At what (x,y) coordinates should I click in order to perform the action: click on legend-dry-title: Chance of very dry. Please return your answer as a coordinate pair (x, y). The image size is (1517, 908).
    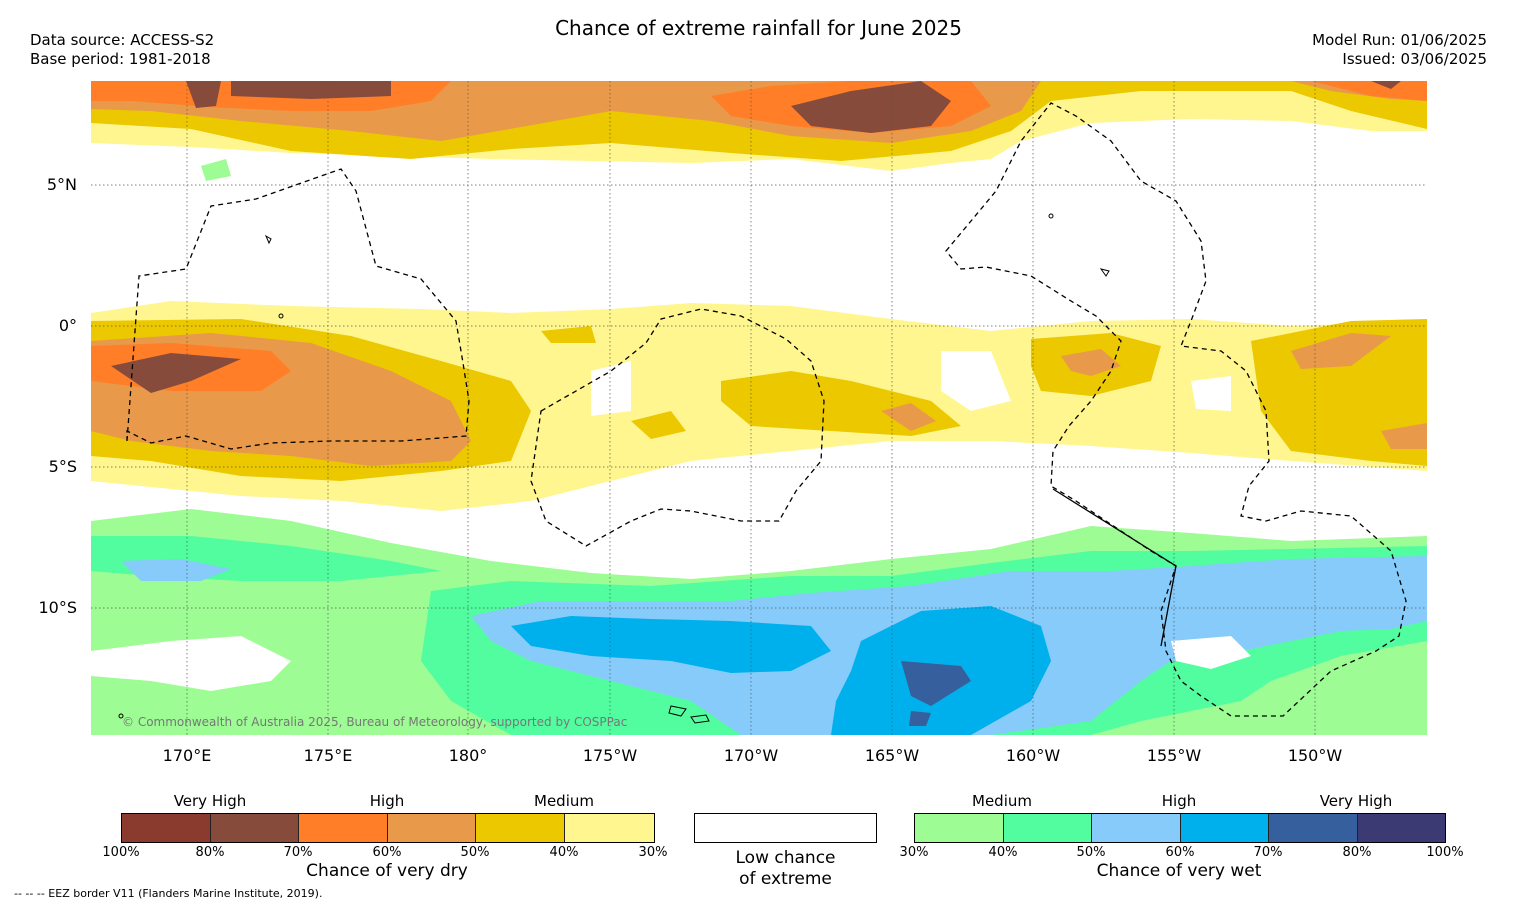
    Looking at the image, I should click on (387, 871).